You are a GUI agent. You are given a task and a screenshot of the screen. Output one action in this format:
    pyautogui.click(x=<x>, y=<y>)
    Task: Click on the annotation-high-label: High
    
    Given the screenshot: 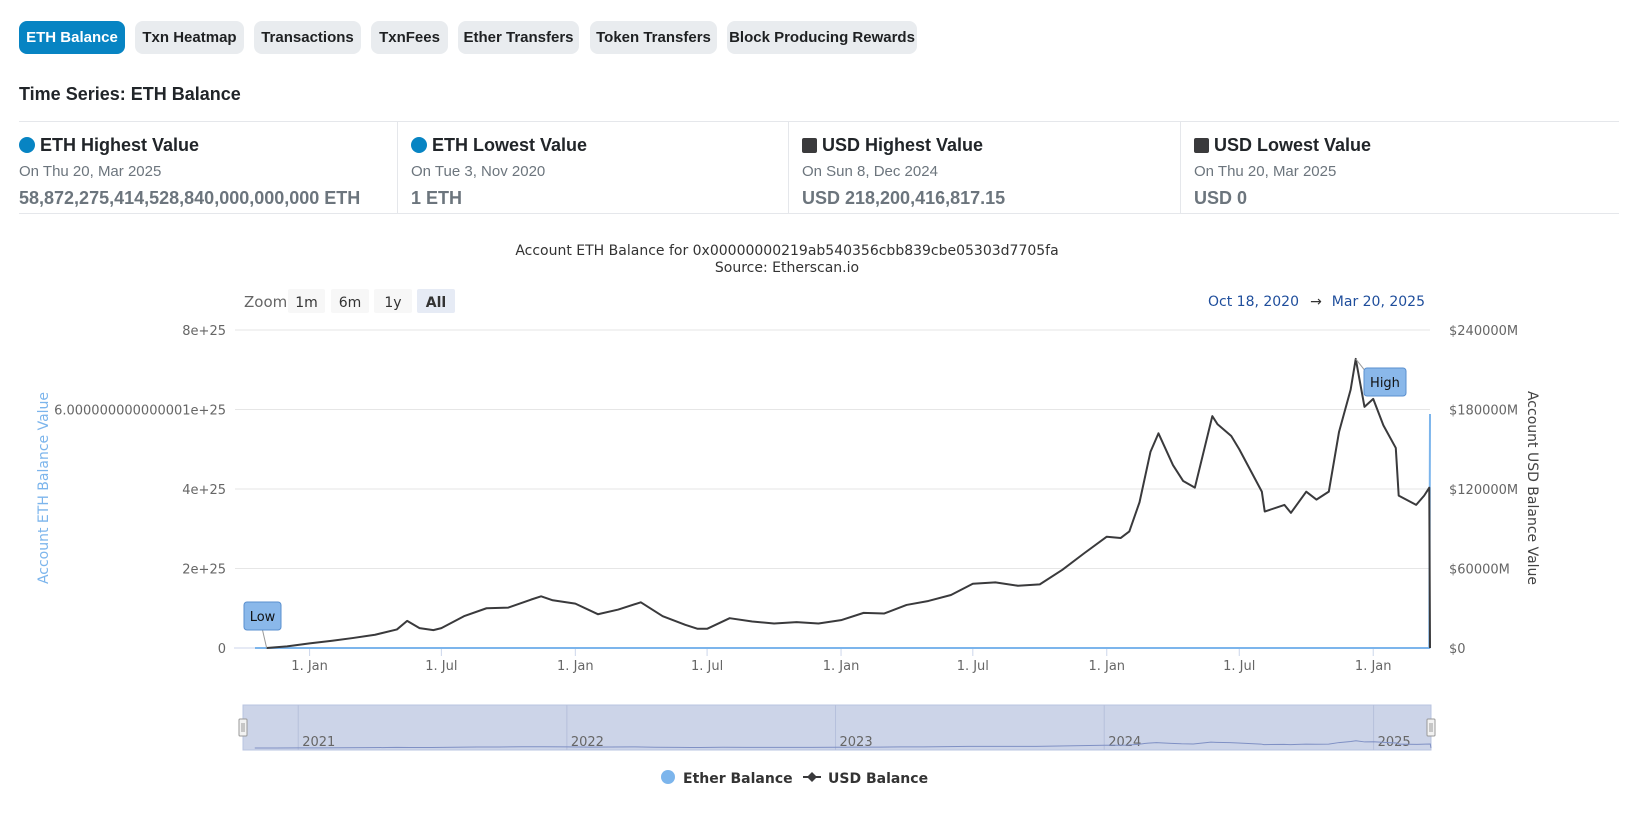 What is the action you would take?
    pyautogui.click(x=1385, y=383)
    